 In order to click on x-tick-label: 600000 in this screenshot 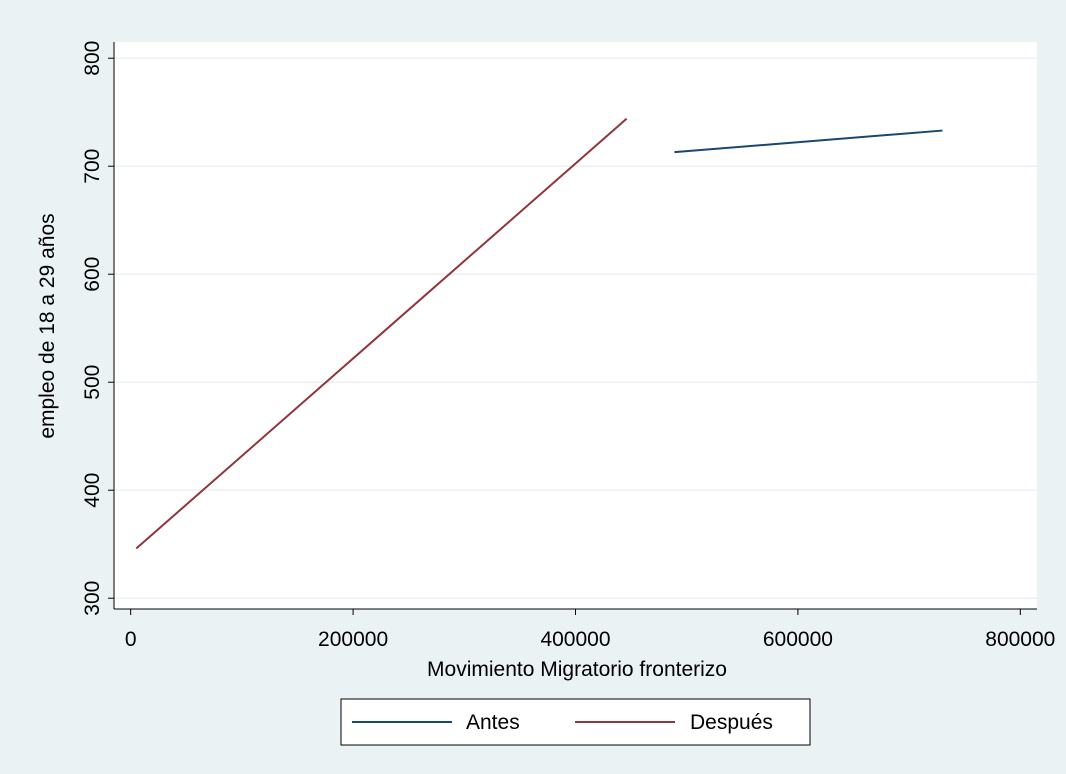, I will do `click(798, 639)`.